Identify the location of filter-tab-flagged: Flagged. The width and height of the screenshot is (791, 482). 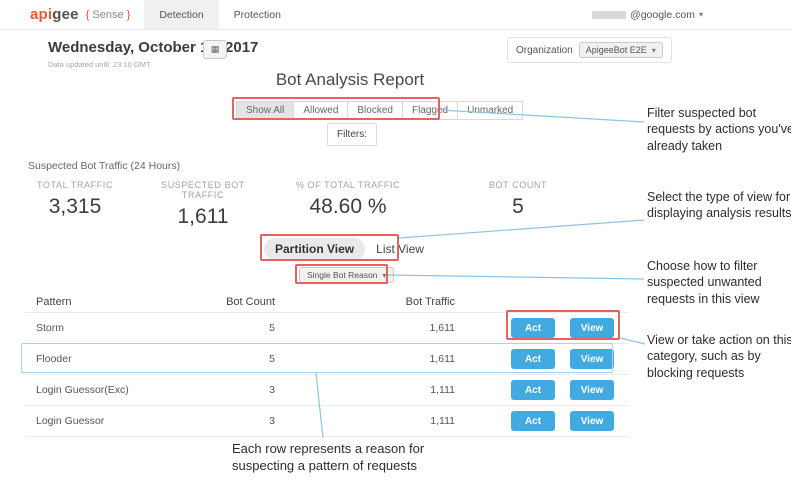
(430, 110).